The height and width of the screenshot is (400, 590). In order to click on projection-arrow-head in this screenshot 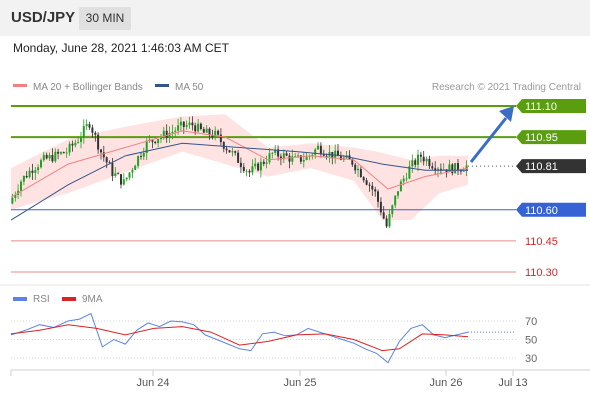, I will do `click(506, 114)`.